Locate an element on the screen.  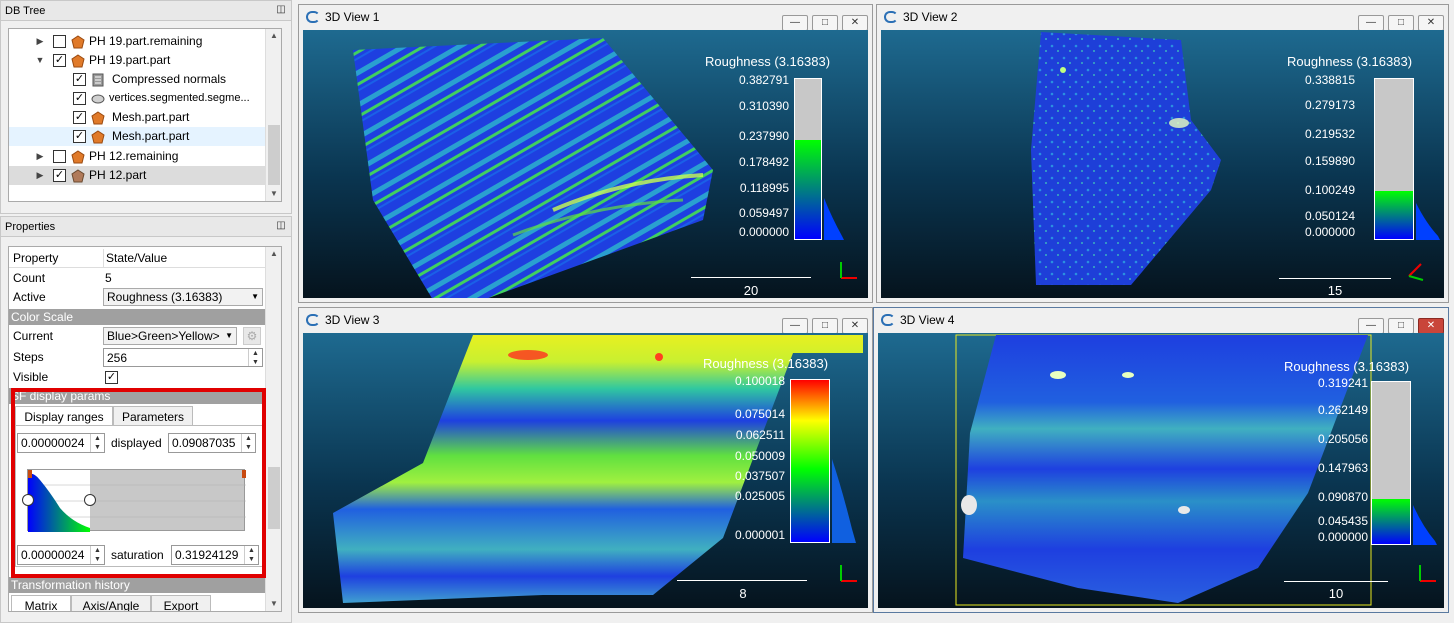
steps-spinbox: 256 ▲ ▼ is located at coordinates (183, 357).